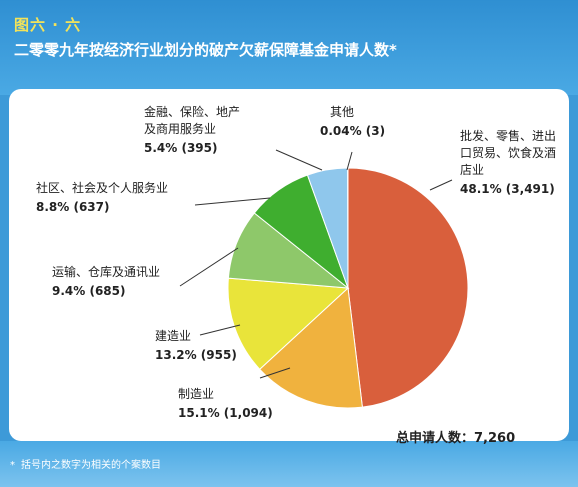 The height and width of the screenshot is (487, 578). I want to click on slice-label-0-0: 批发、零售、进出, so click(508, 135).